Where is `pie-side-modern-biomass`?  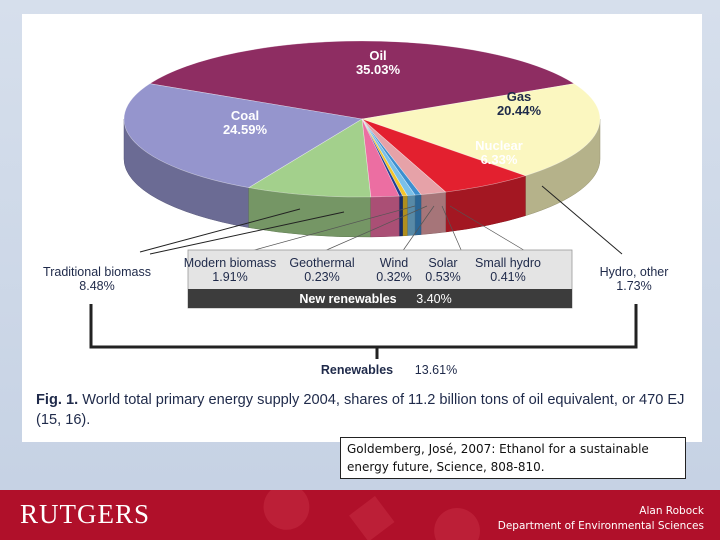 pie-side-modern-biomass is located at coordinates (385, 216).